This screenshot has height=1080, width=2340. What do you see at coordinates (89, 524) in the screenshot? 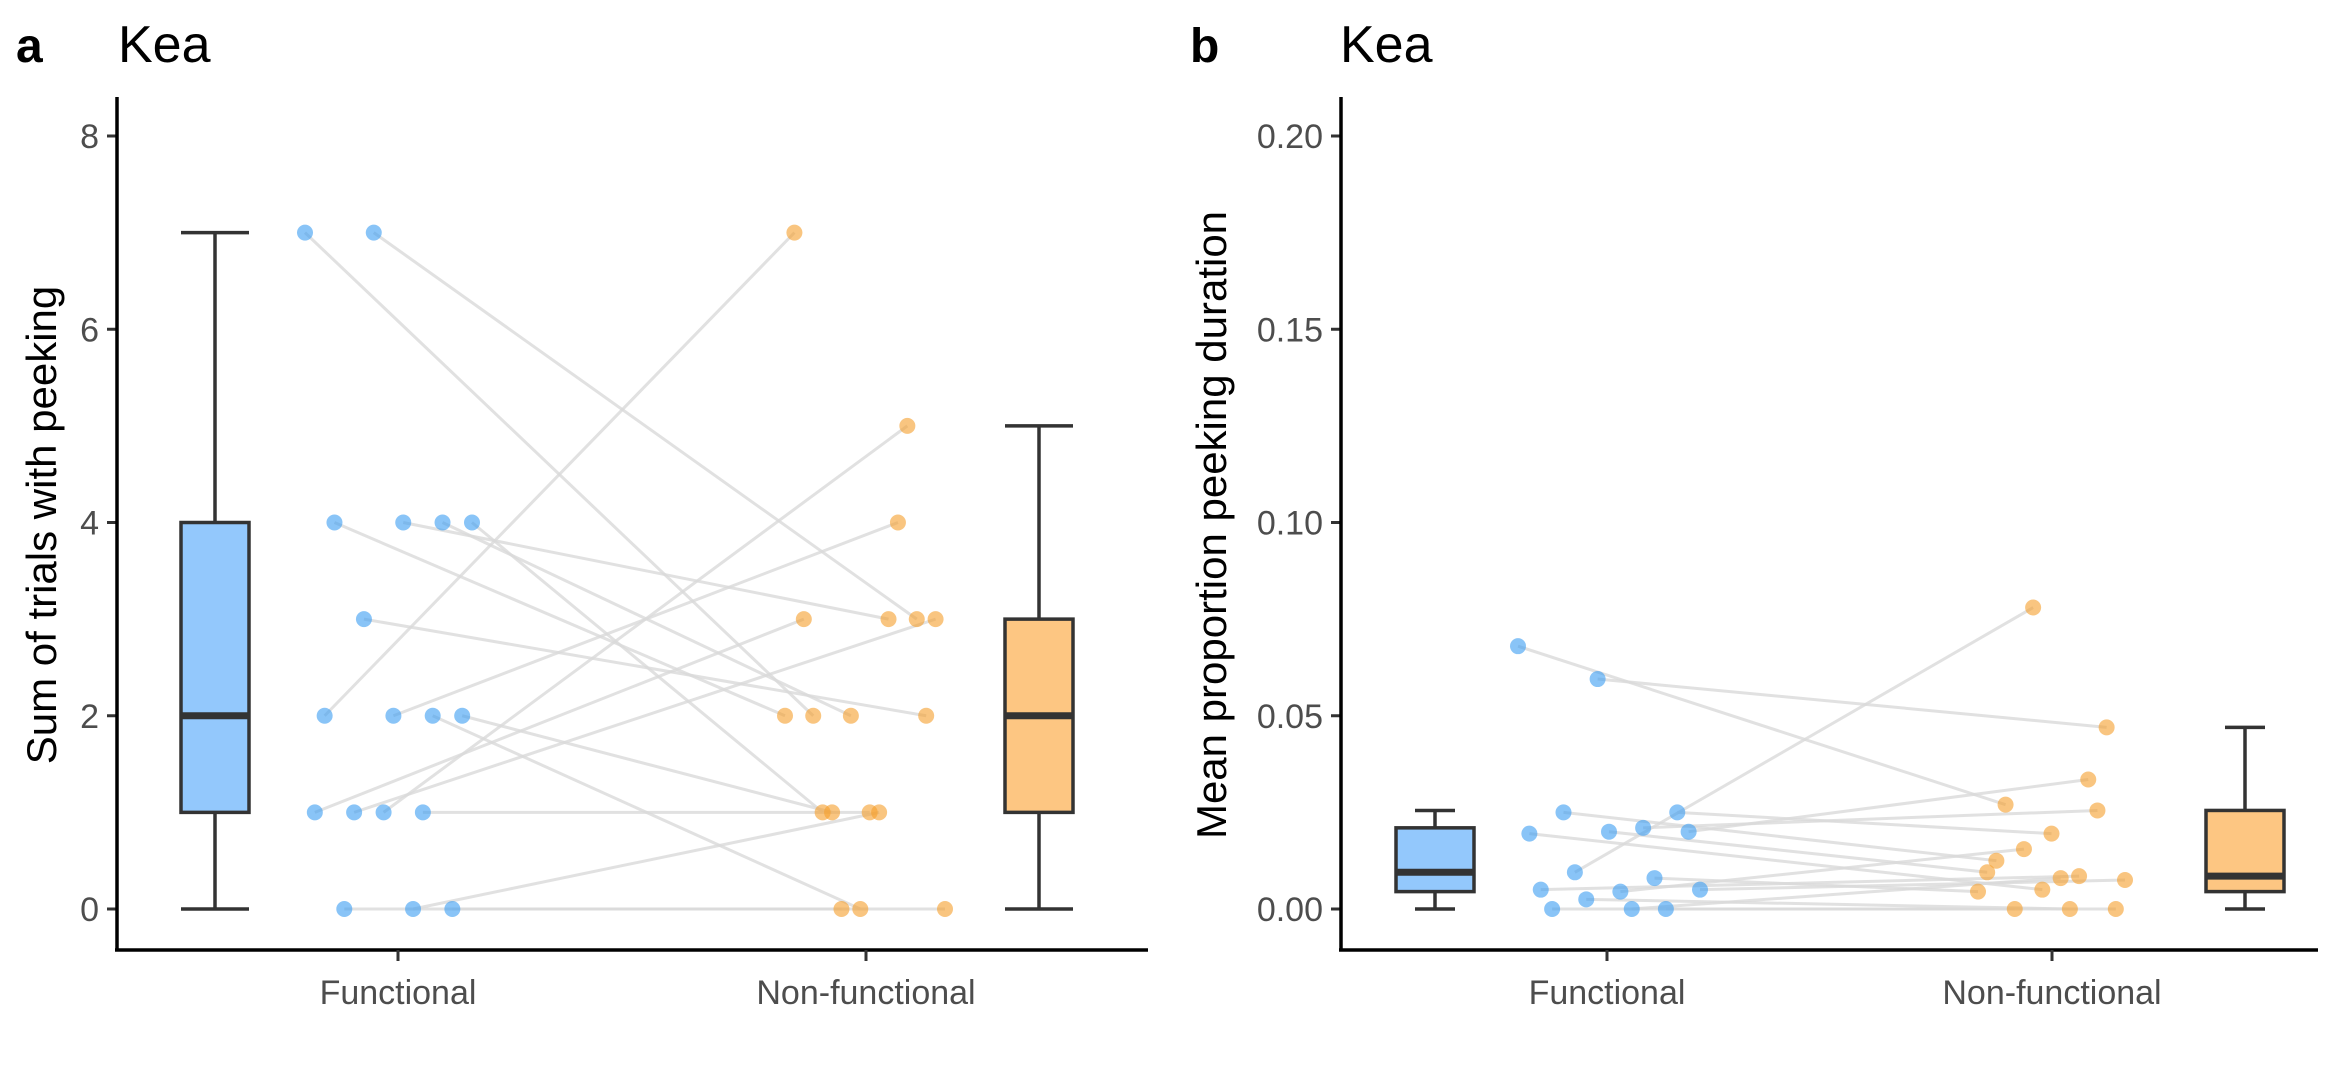
I see `panel-a-y-tick-label: 4` at bounding box center [89, 524].